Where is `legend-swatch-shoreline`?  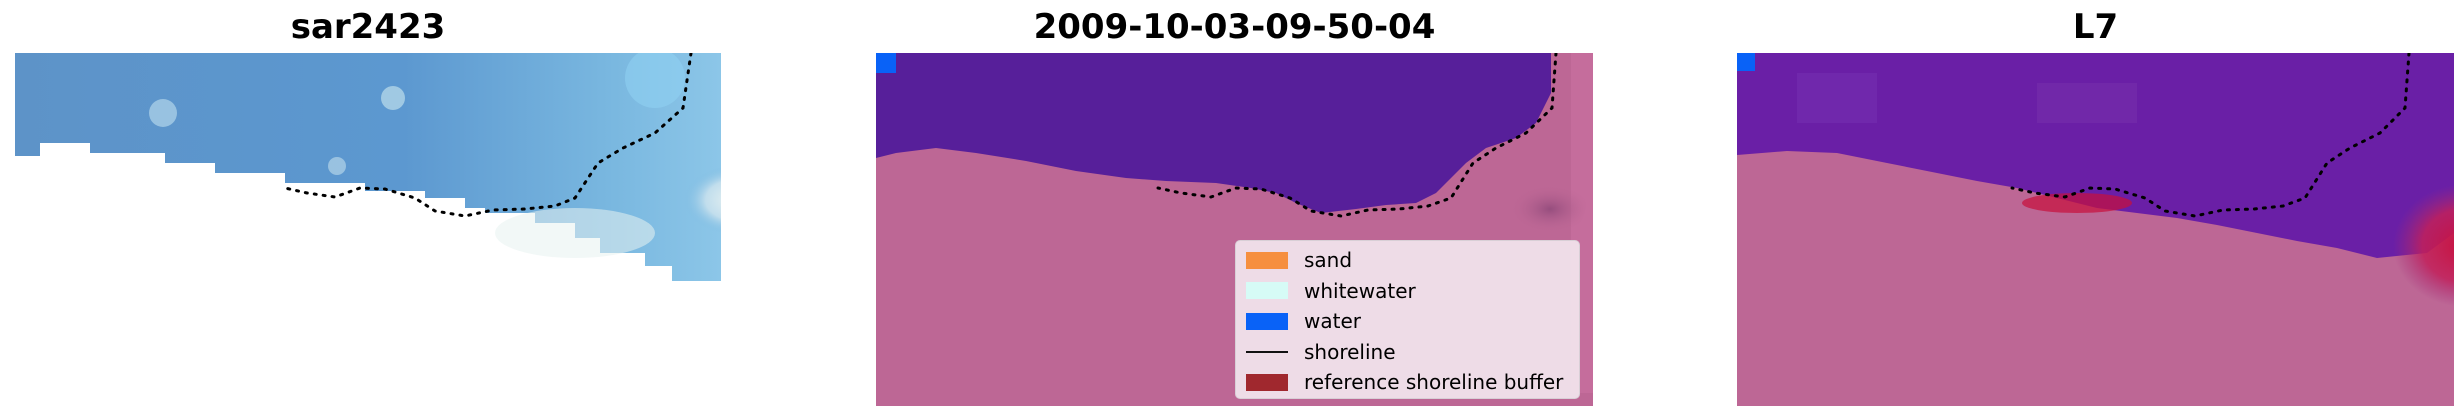
legend-swatch-shoreline is located at coordinates (1267, 351).